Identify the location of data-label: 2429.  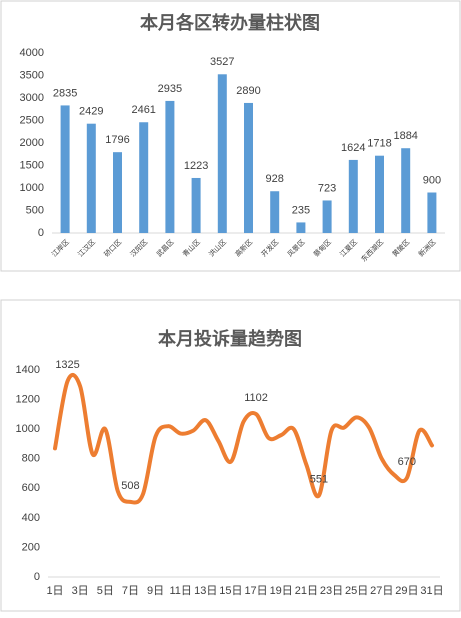
(91, 112).